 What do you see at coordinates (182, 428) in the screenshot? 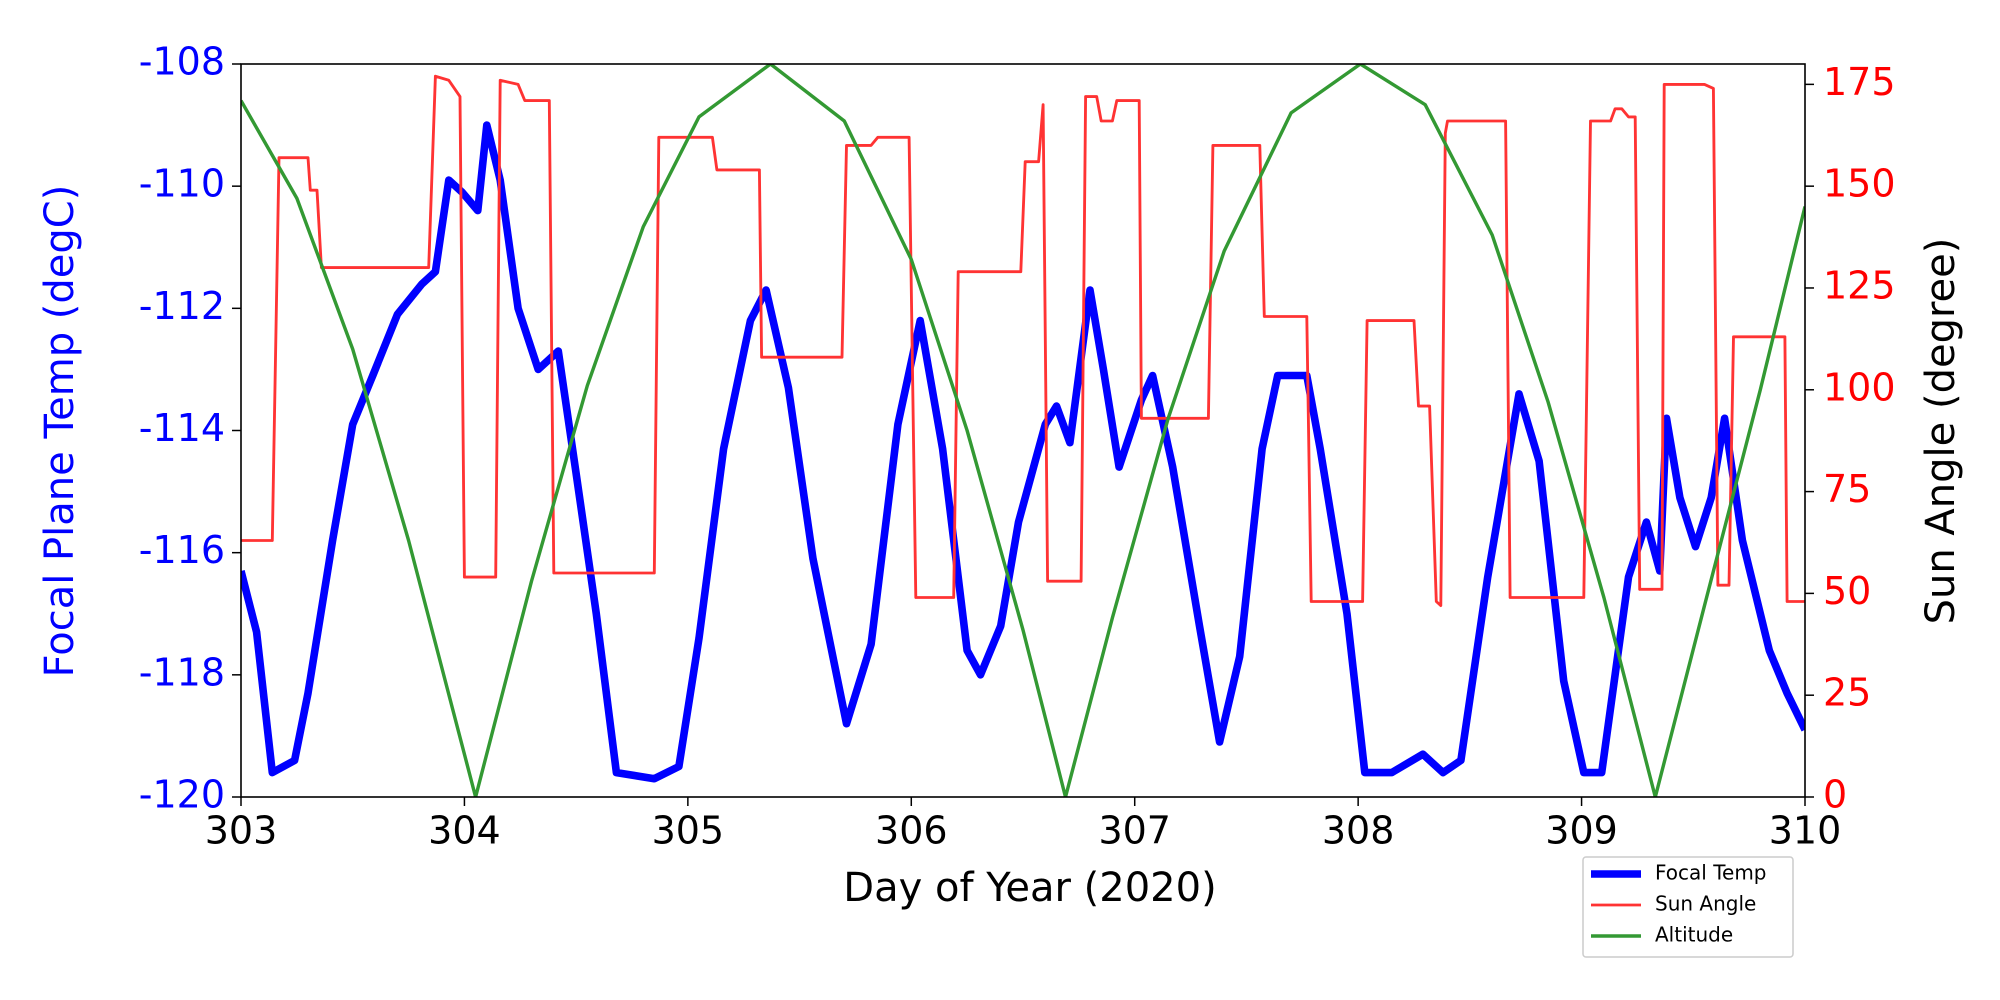
I see `y-tick-label: -114` at bounding box center [182, 428].